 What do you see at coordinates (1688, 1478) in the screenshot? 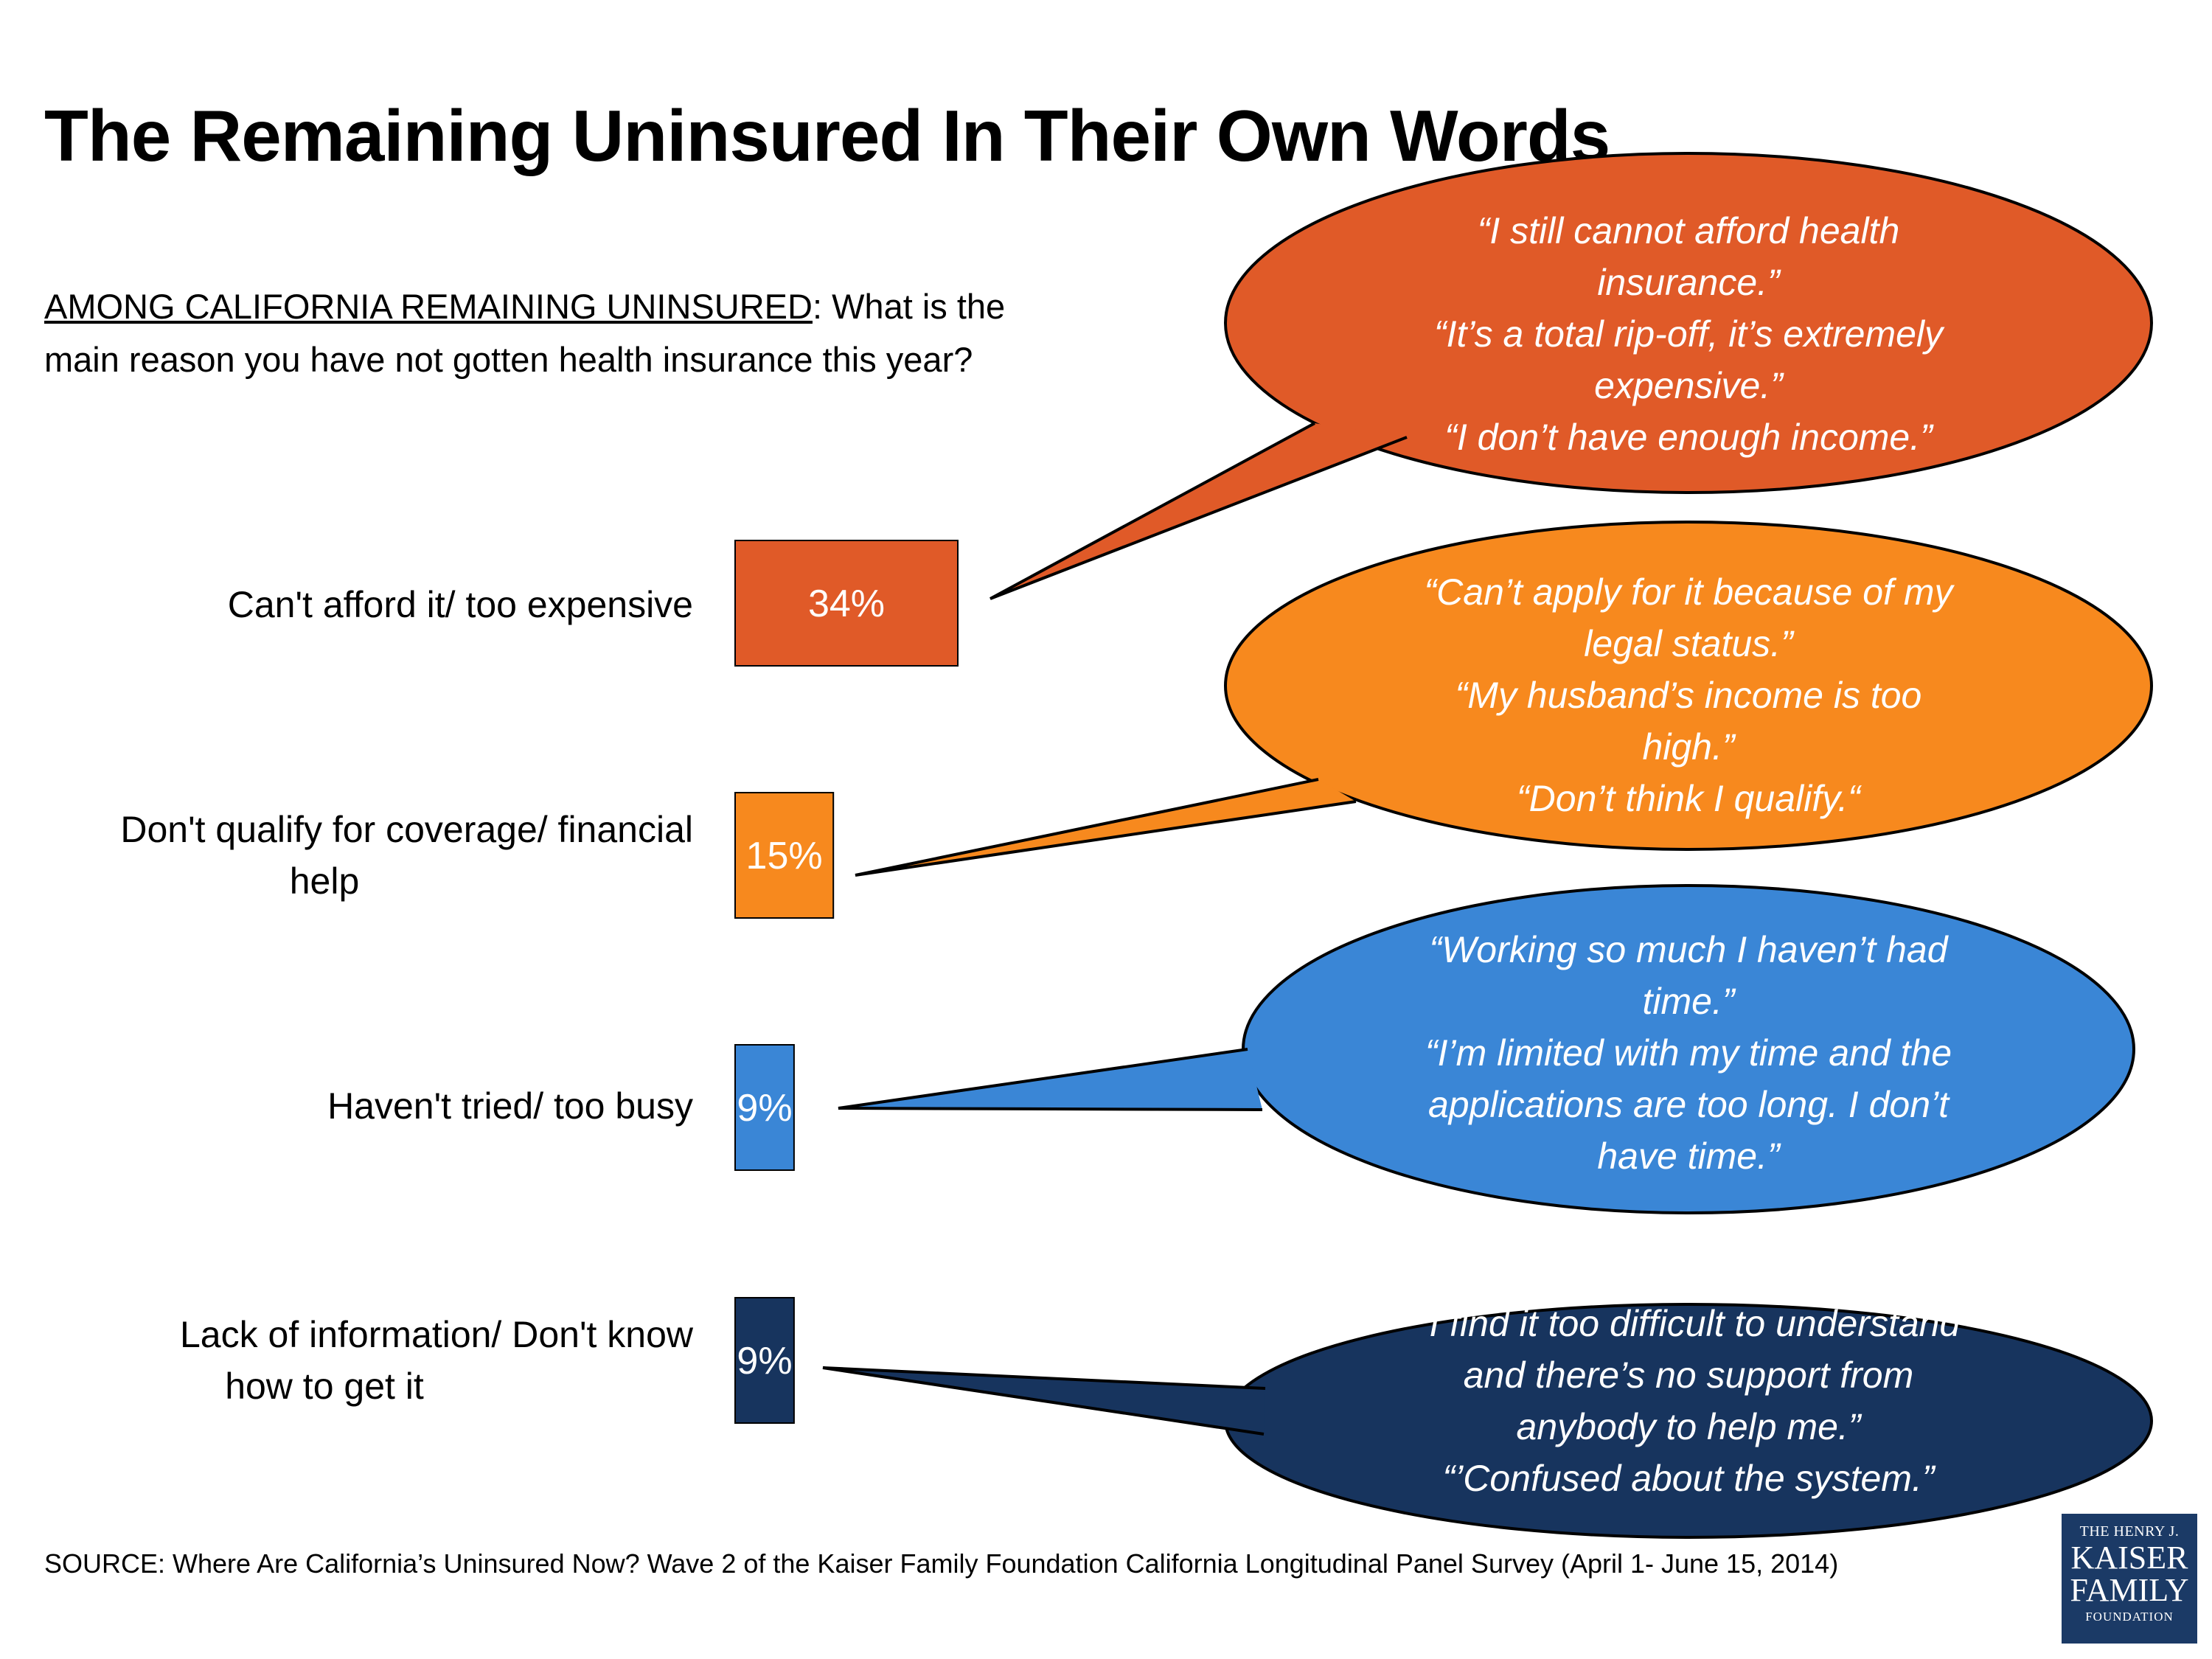
I see `quote-line: “’Confused about the system.”` at bounding box center [1688, 1478].